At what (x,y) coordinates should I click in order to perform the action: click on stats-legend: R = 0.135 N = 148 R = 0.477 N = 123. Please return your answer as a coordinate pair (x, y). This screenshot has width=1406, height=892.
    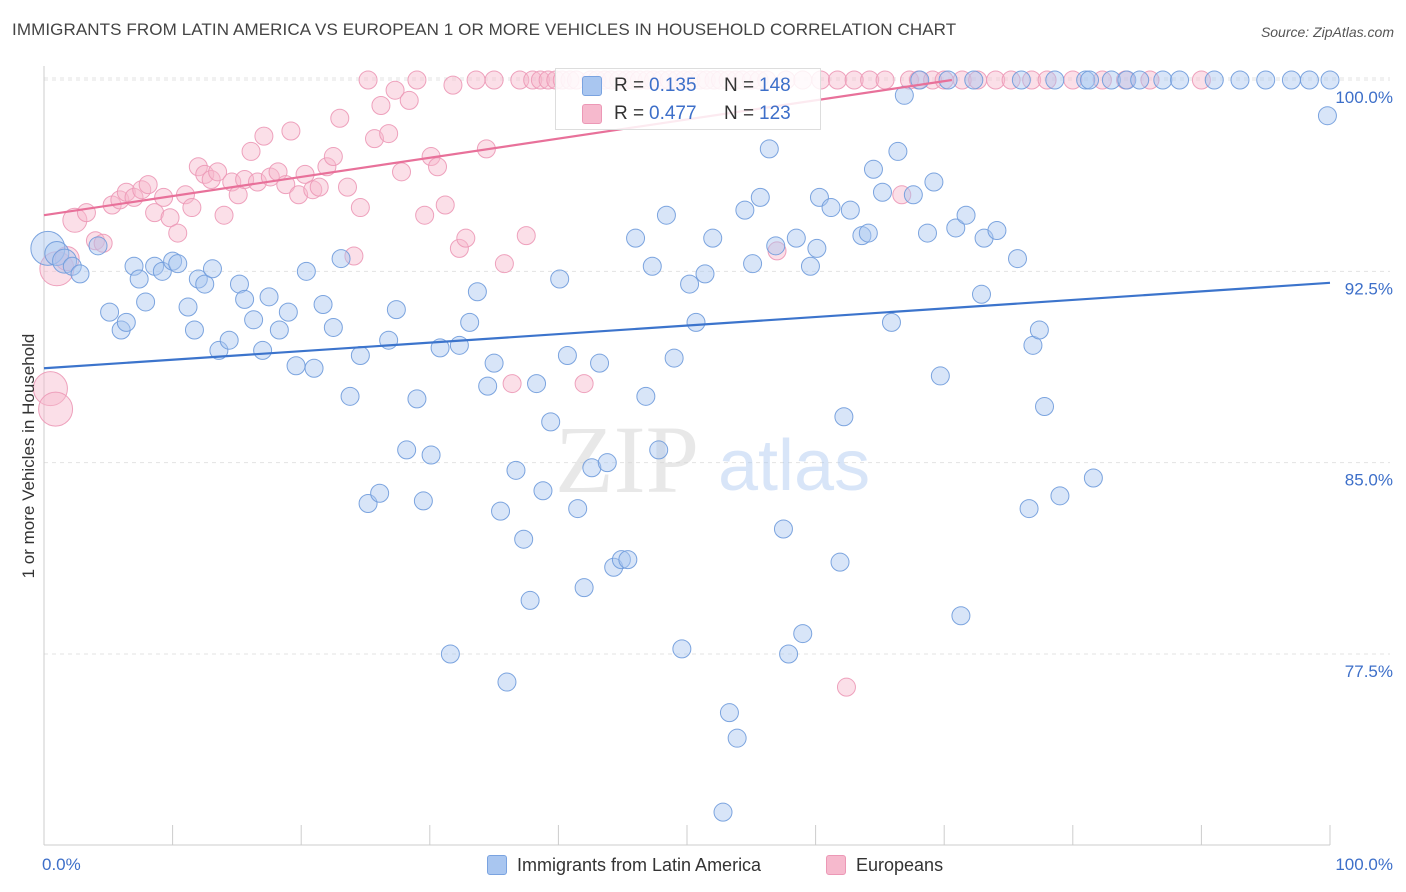
    Looking at the image, I should click on (688, 99).